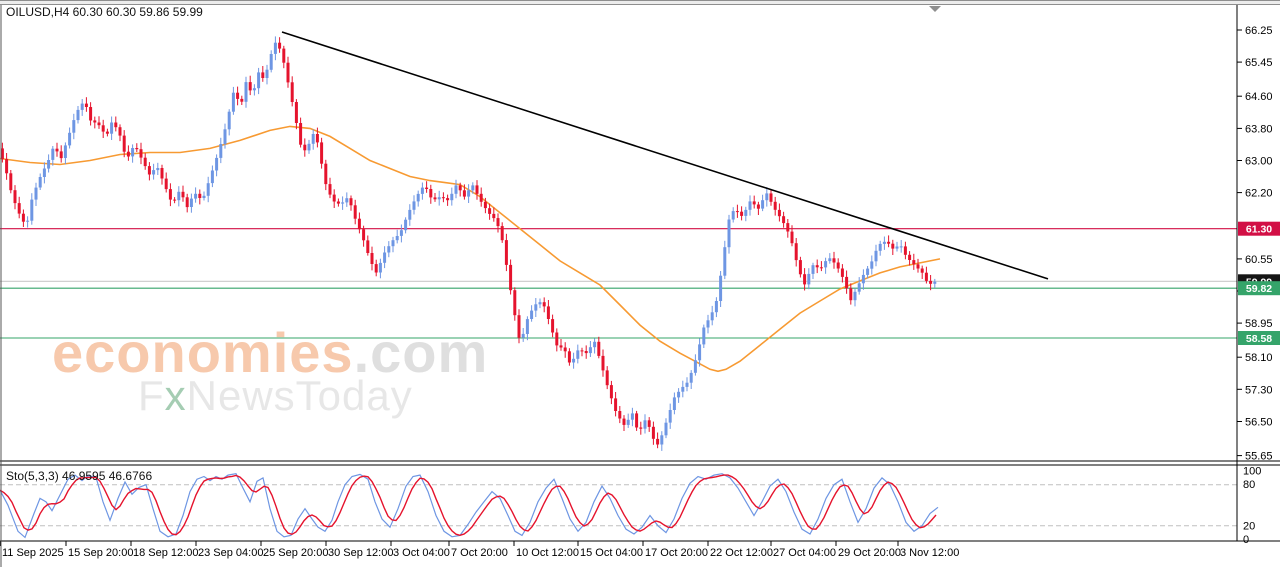 The image size is (1280, 567). I want to click on price-tick-label: 63.00, so click(1259, 162).